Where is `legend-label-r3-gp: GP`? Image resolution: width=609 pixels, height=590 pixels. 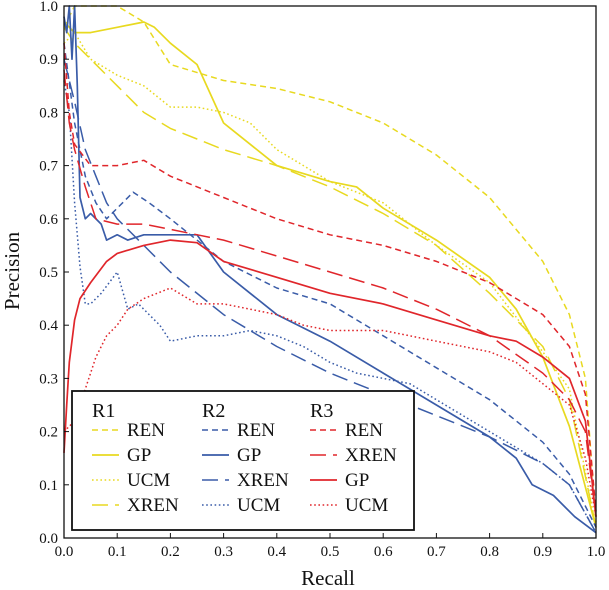 legend-label-r3-gp: GP is located at coordinates (357, 480).